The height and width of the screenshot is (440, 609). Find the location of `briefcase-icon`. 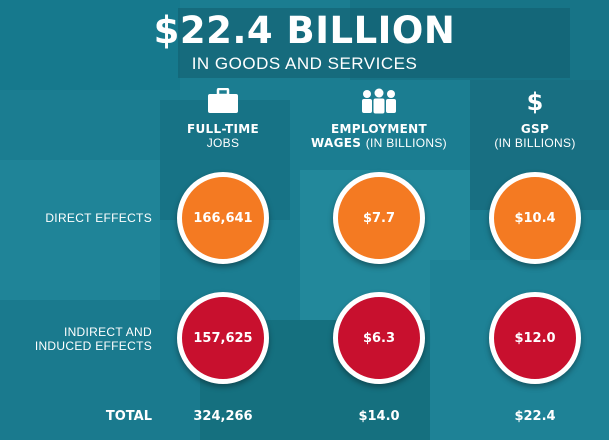

briefcase-icon is located at coordinates (223, 100).